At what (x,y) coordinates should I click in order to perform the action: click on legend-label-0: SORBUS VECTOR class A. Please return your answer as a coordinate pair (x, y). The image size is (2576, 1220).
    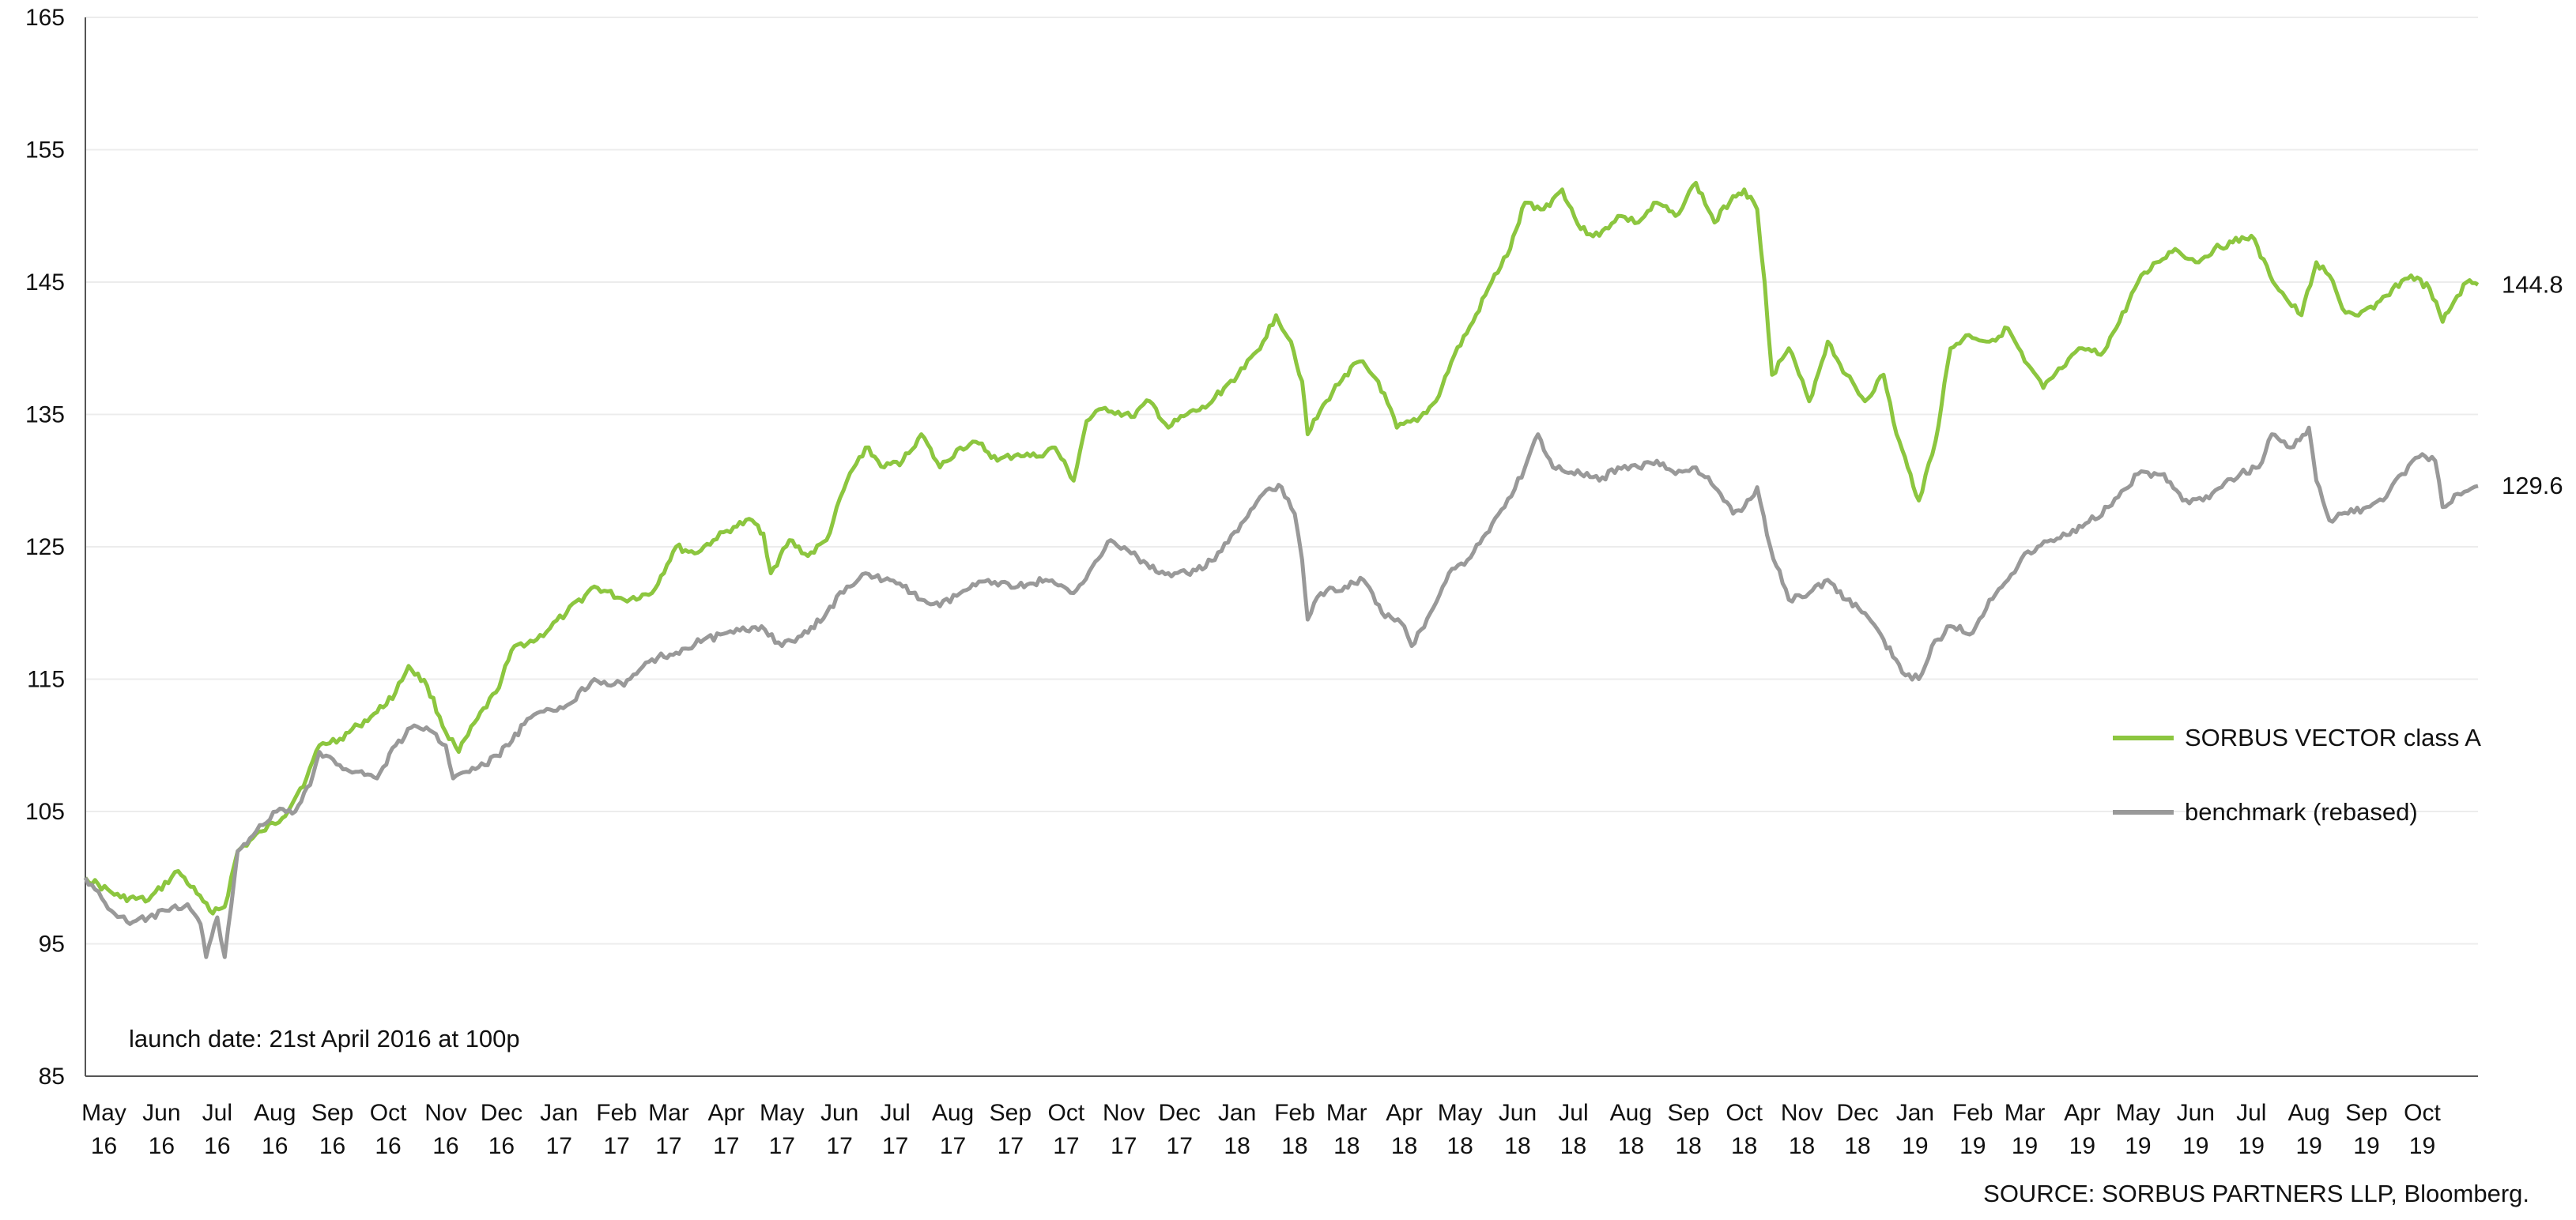
    Looking at the image, I should click on (2333, 738).